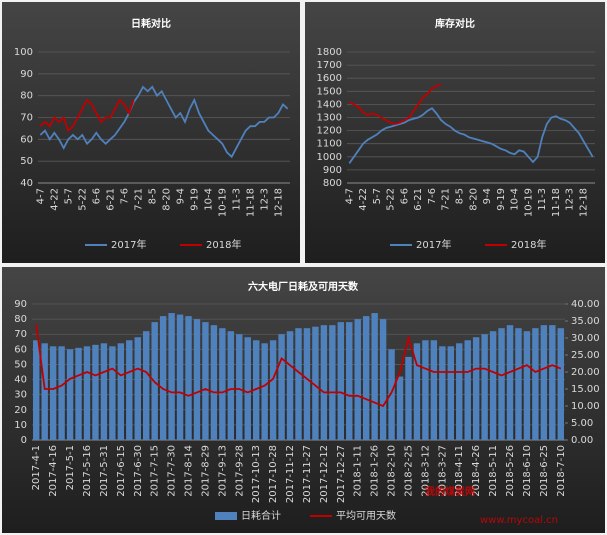  I want to click on y-tick-label: 1000, so click(329, 157).